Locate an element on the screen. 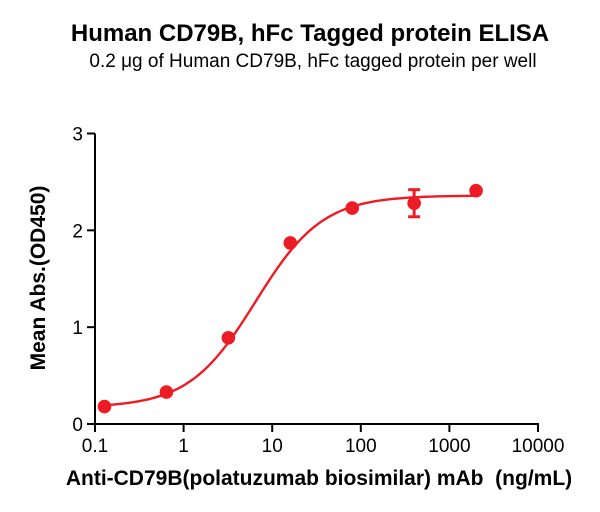 Image resolution: width=600 pixels, height=512 pixels. x-tick-label: 10 is located at coordinates (272, 446).